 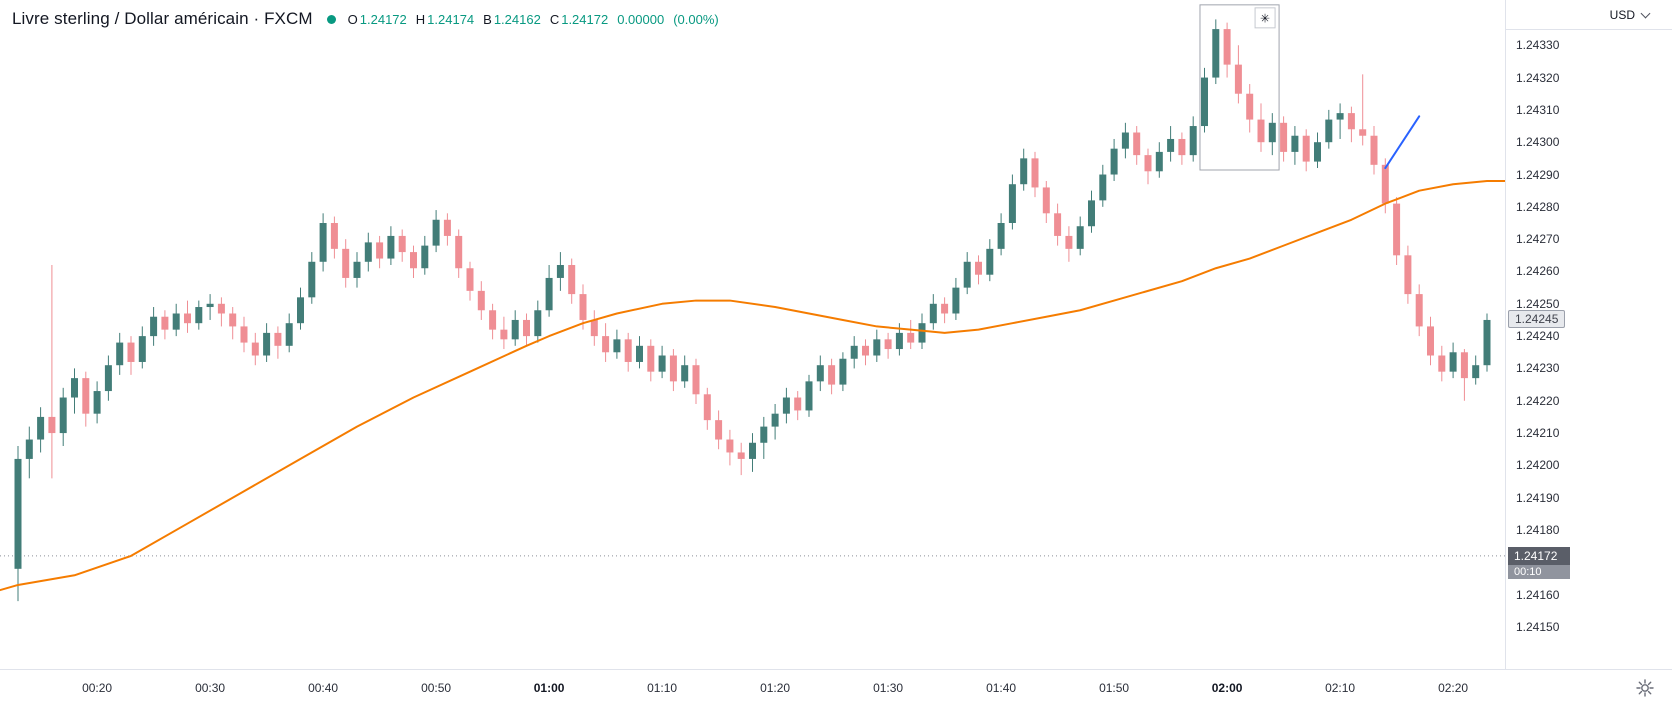 What do you see at coordinates (1538, 206) in the screenshot?
I see `price-tick-label: 1.24280` at bounding box center [1538, 206].